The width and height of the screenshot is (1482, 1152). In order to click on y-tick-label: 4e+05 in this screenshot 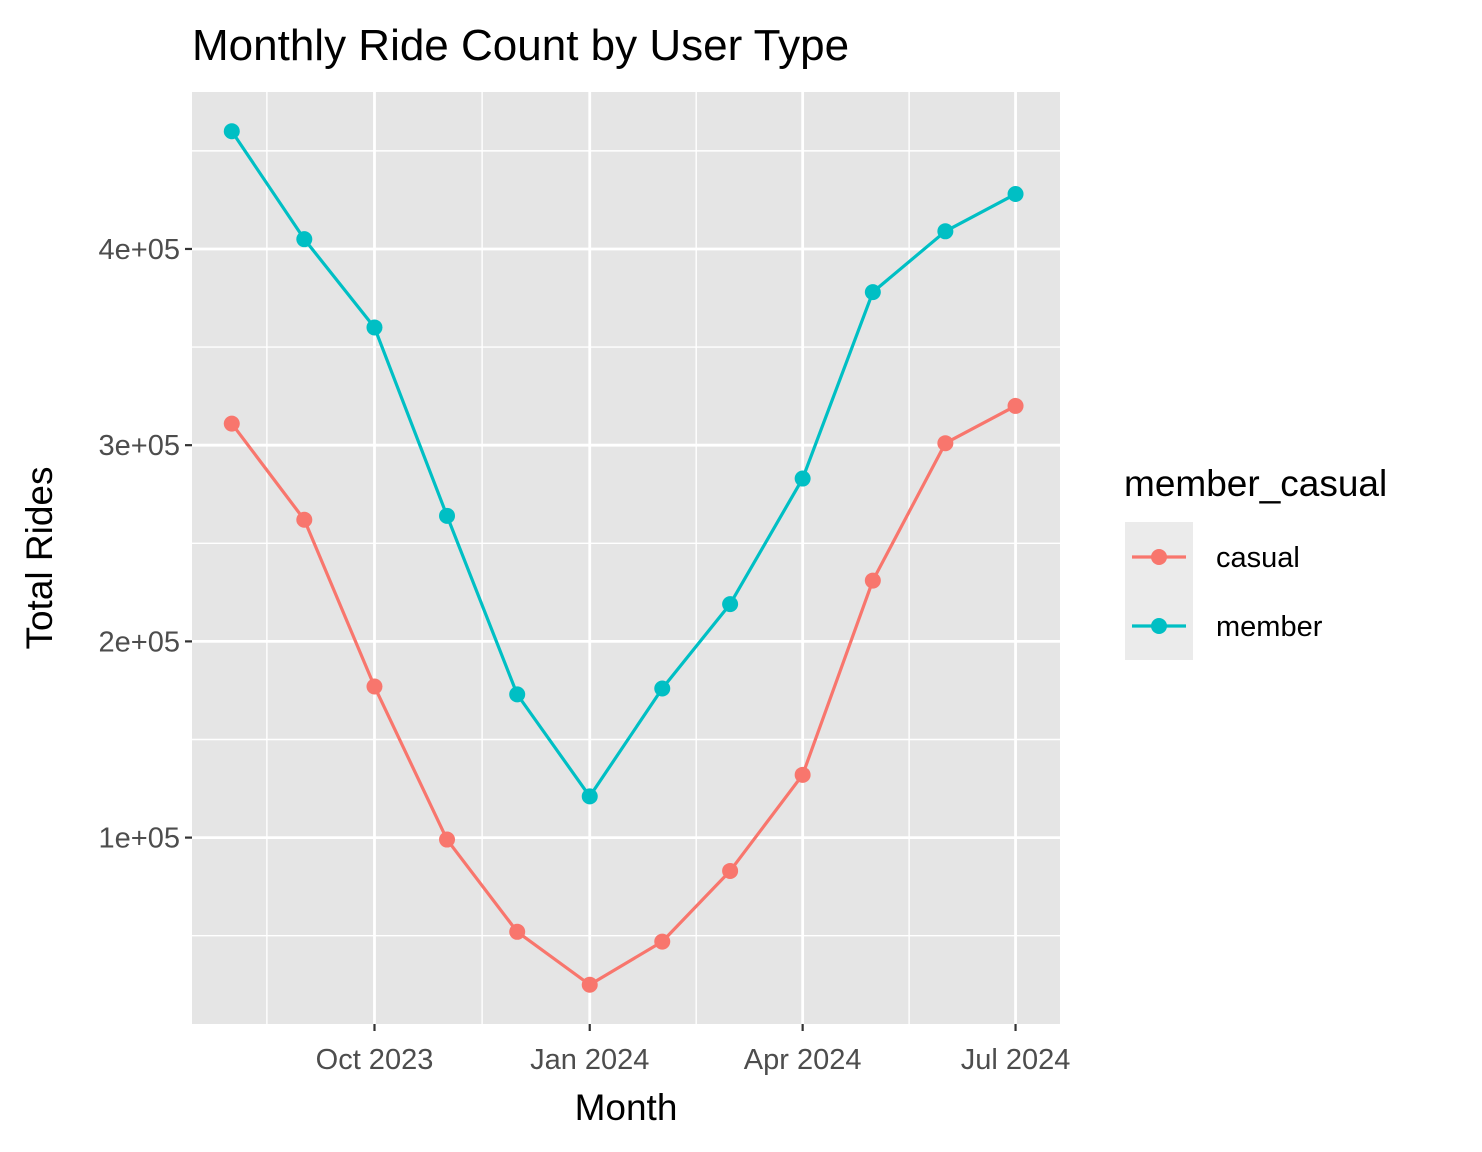, I will do `click(139, 250)`.